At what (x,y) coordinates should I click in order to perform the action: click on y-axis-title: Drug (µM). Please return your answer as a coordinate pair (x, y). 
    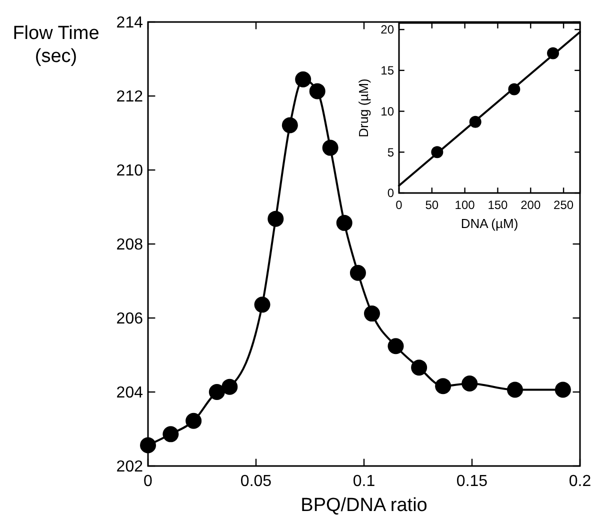
    Looking at the image, I should click on (364, 108).